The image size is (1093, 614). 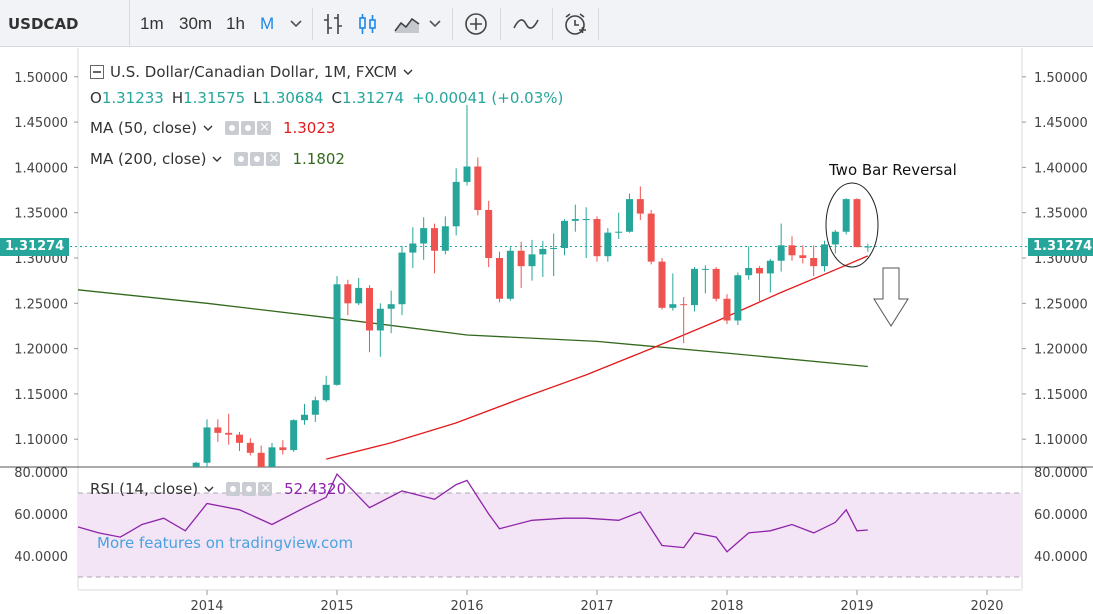 What do you see at coordinates (292, 98) in the screenshot?
I see `ohlc-low-value: 1.30684` at bounding box center [292, 98].